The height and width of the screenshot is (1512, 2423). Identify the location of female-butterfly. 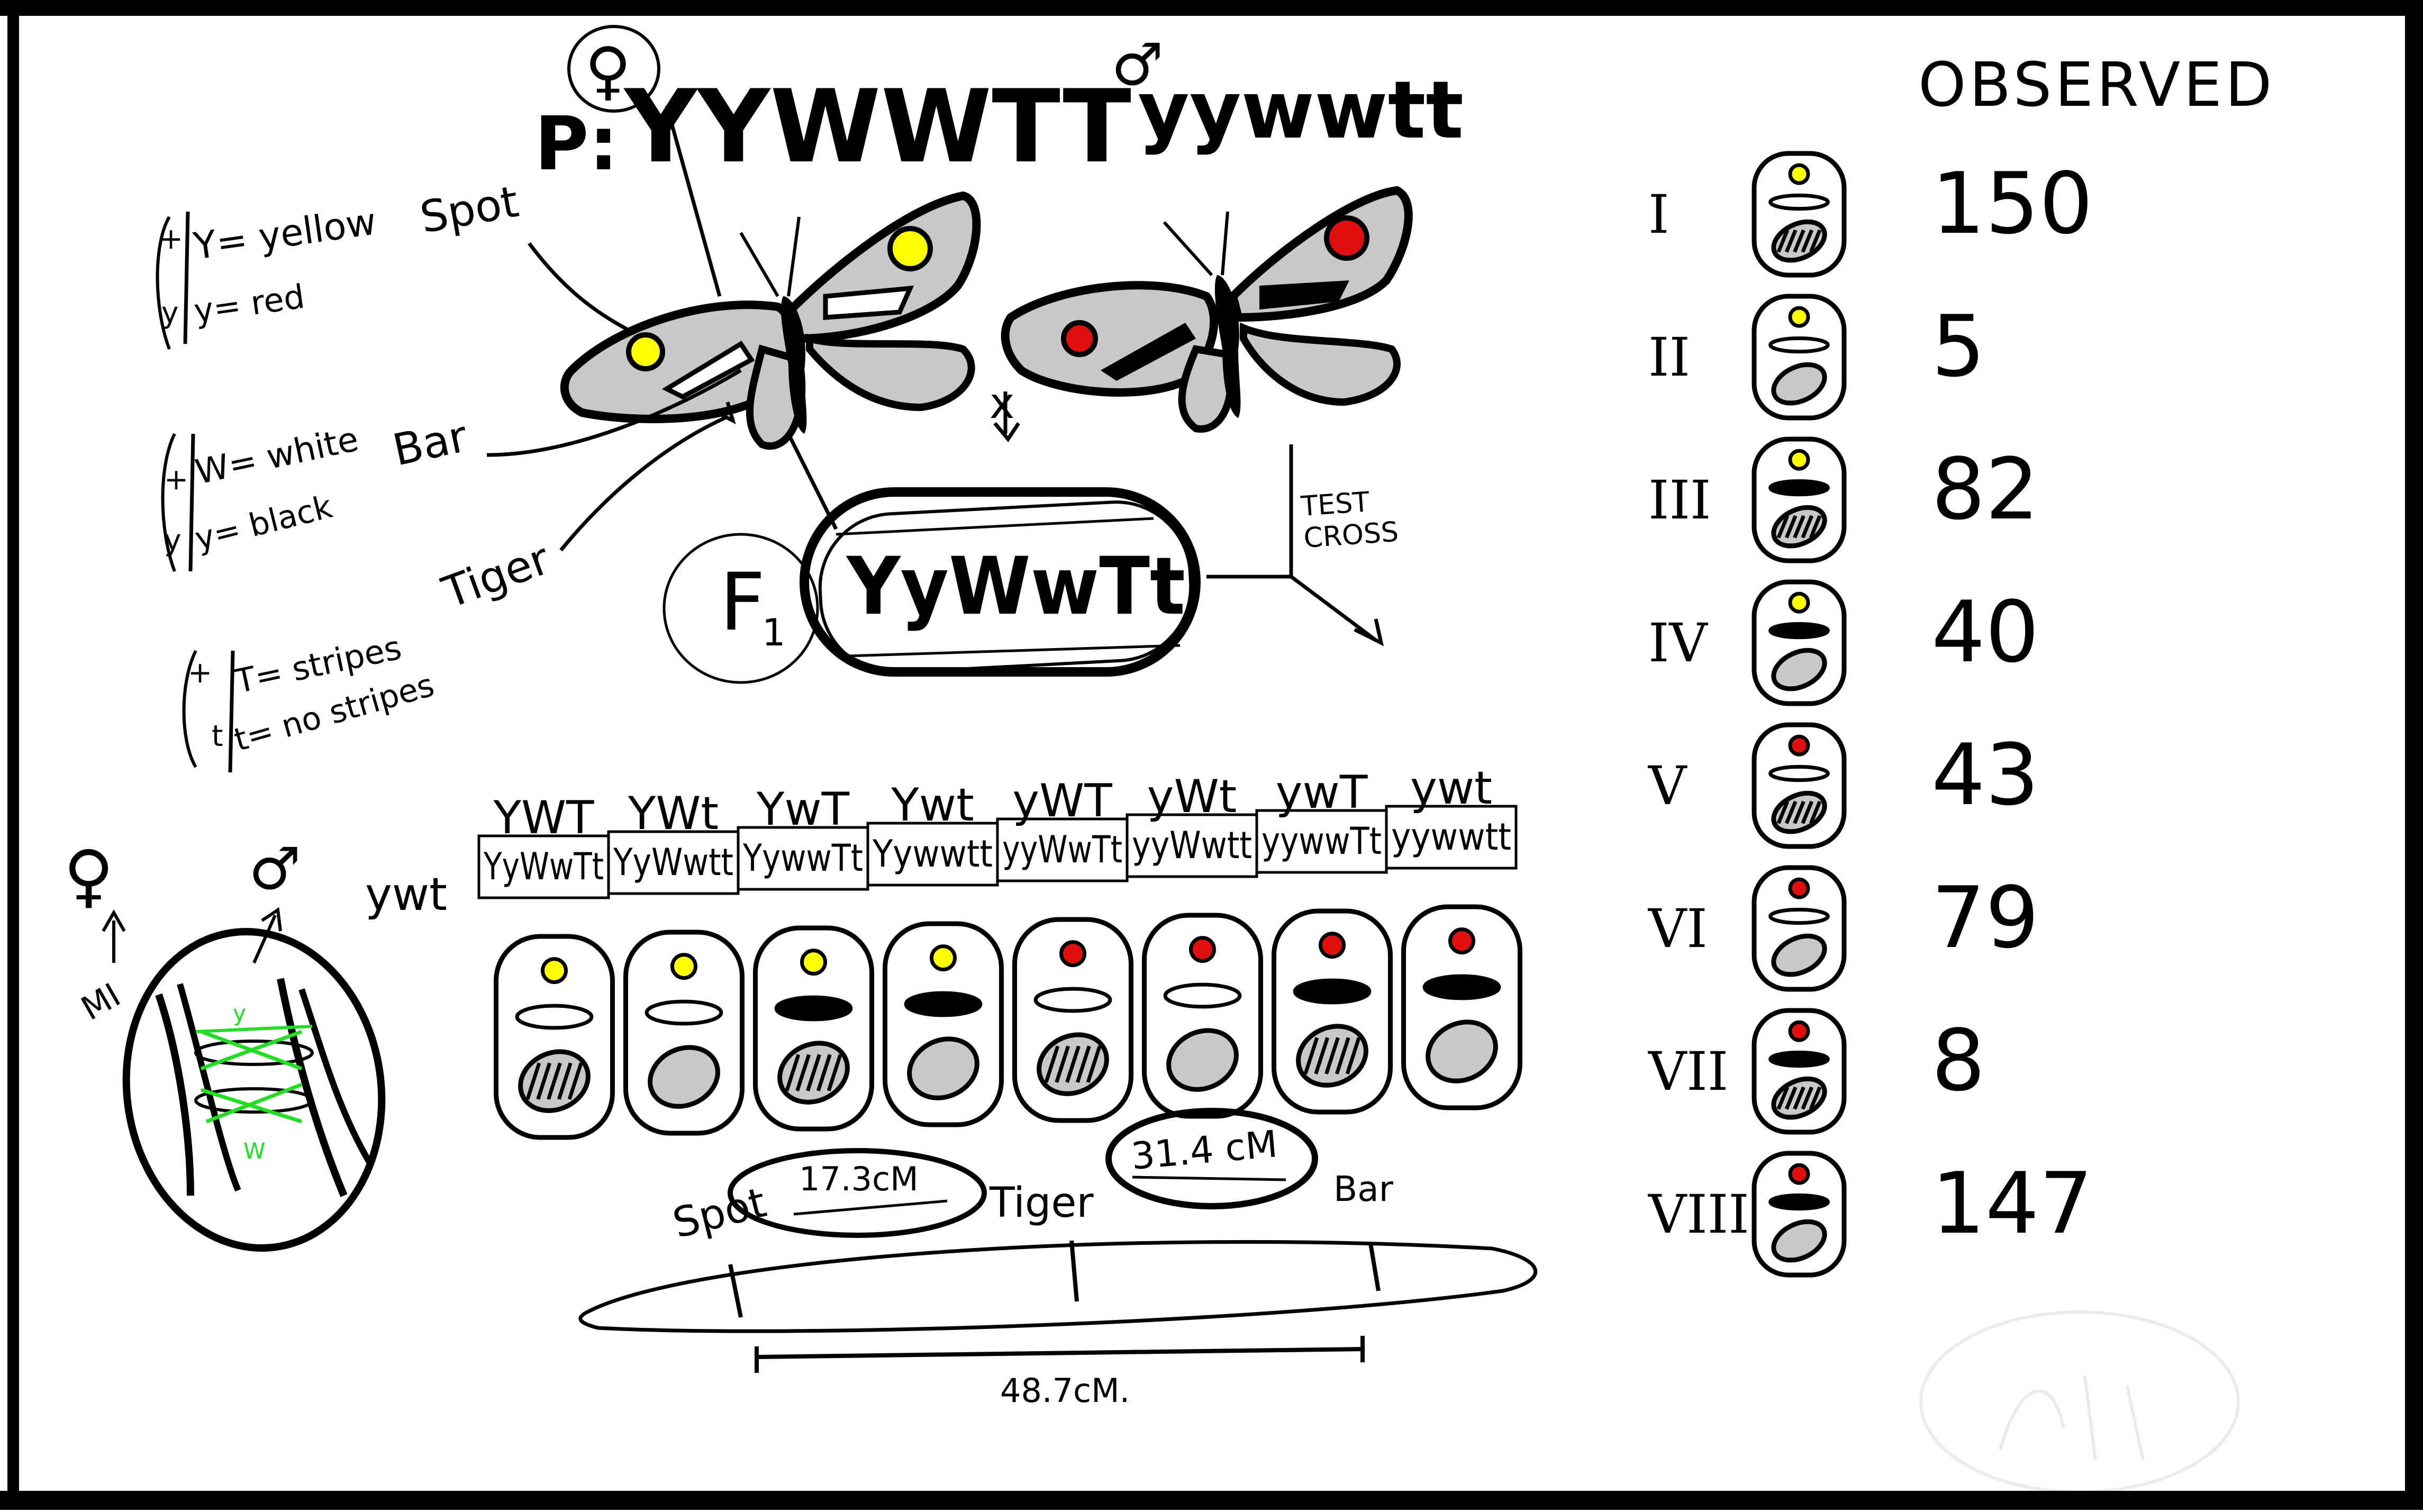
(770, 321).